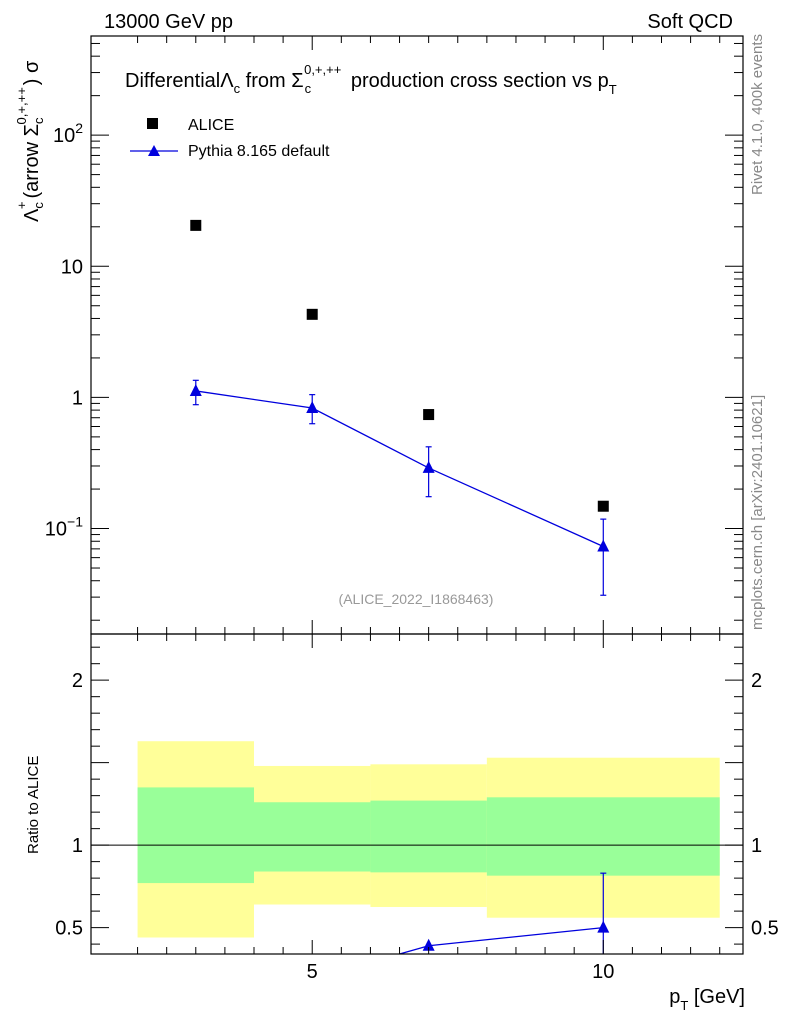  I want to click on legend-alice-marker, so click(152, 123).